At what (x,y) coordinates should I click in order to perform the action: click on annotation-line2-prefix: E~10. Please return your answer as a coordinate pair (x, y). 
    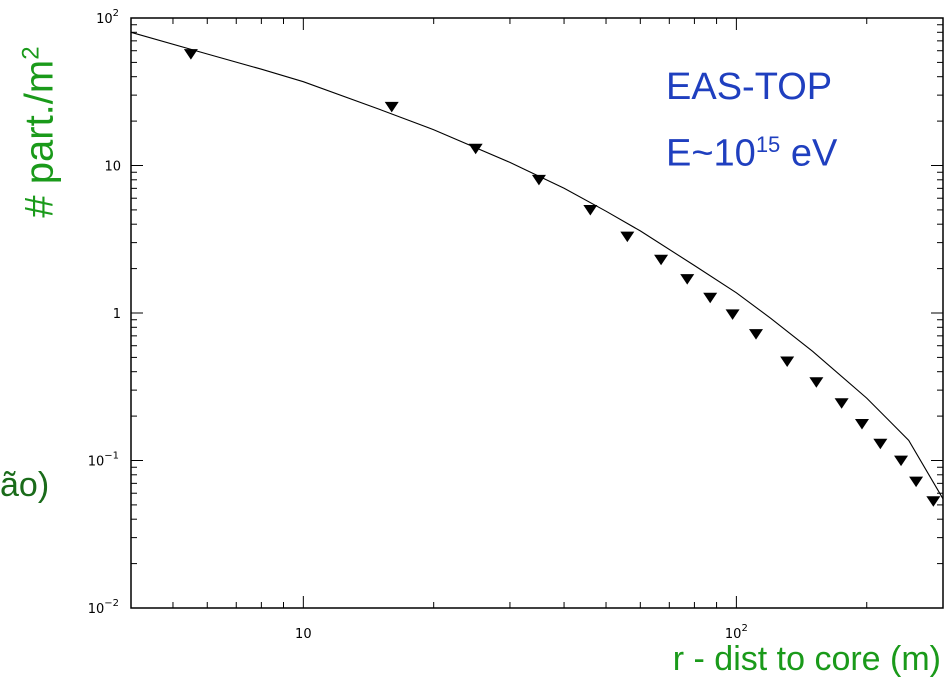
    Looking at the image, I should click on (711, 153).